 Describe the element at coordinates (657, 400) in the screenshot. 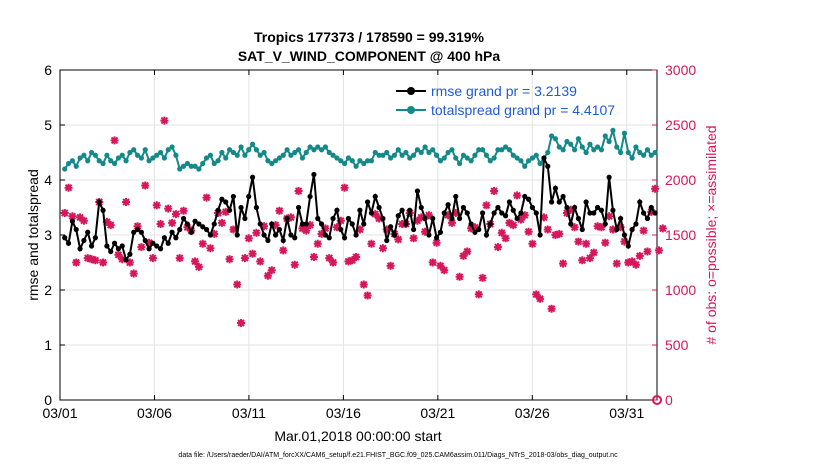

I see `obs-possible-marker` at that location.